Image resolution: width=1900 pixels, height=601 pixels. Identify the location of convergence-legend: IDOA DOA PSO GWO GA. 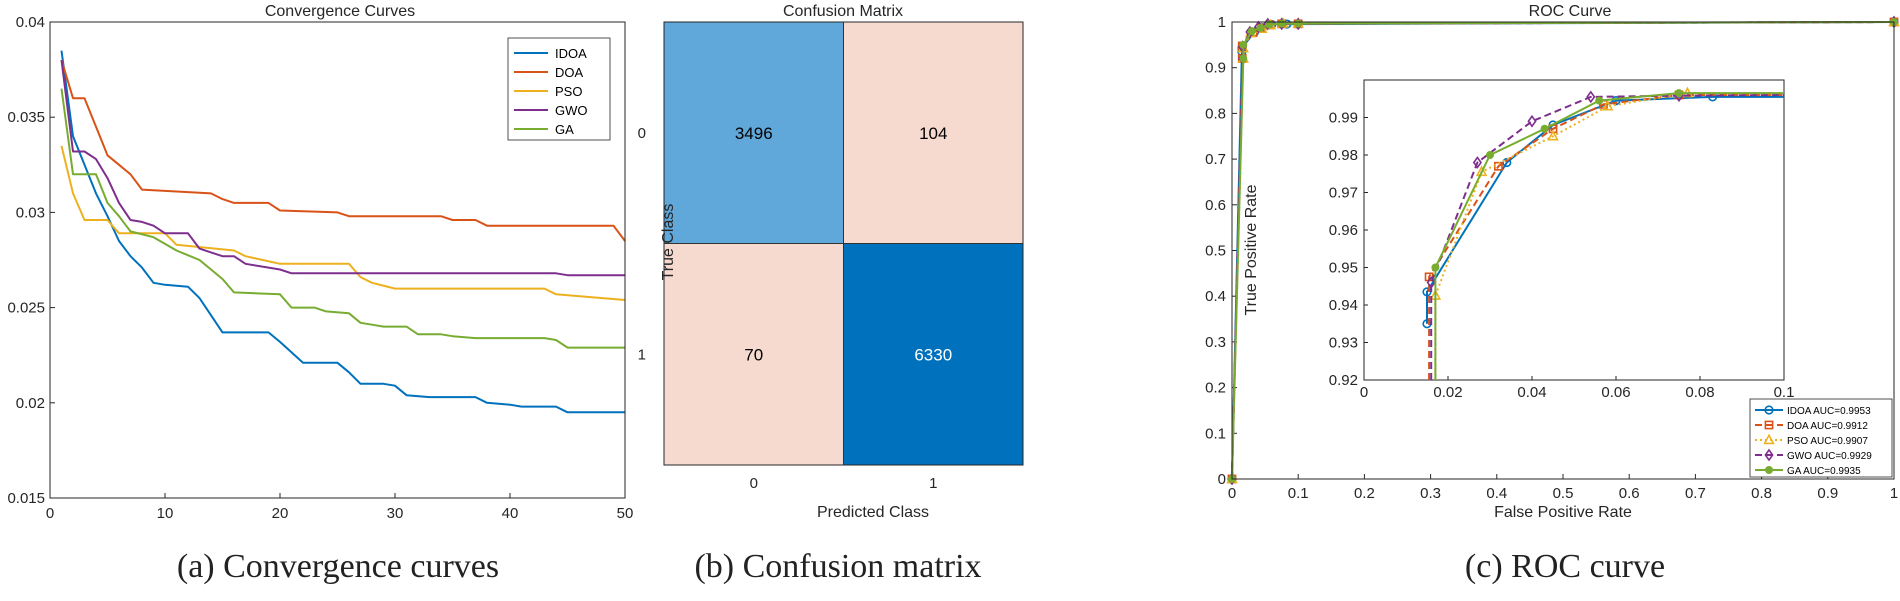
(559, 89).